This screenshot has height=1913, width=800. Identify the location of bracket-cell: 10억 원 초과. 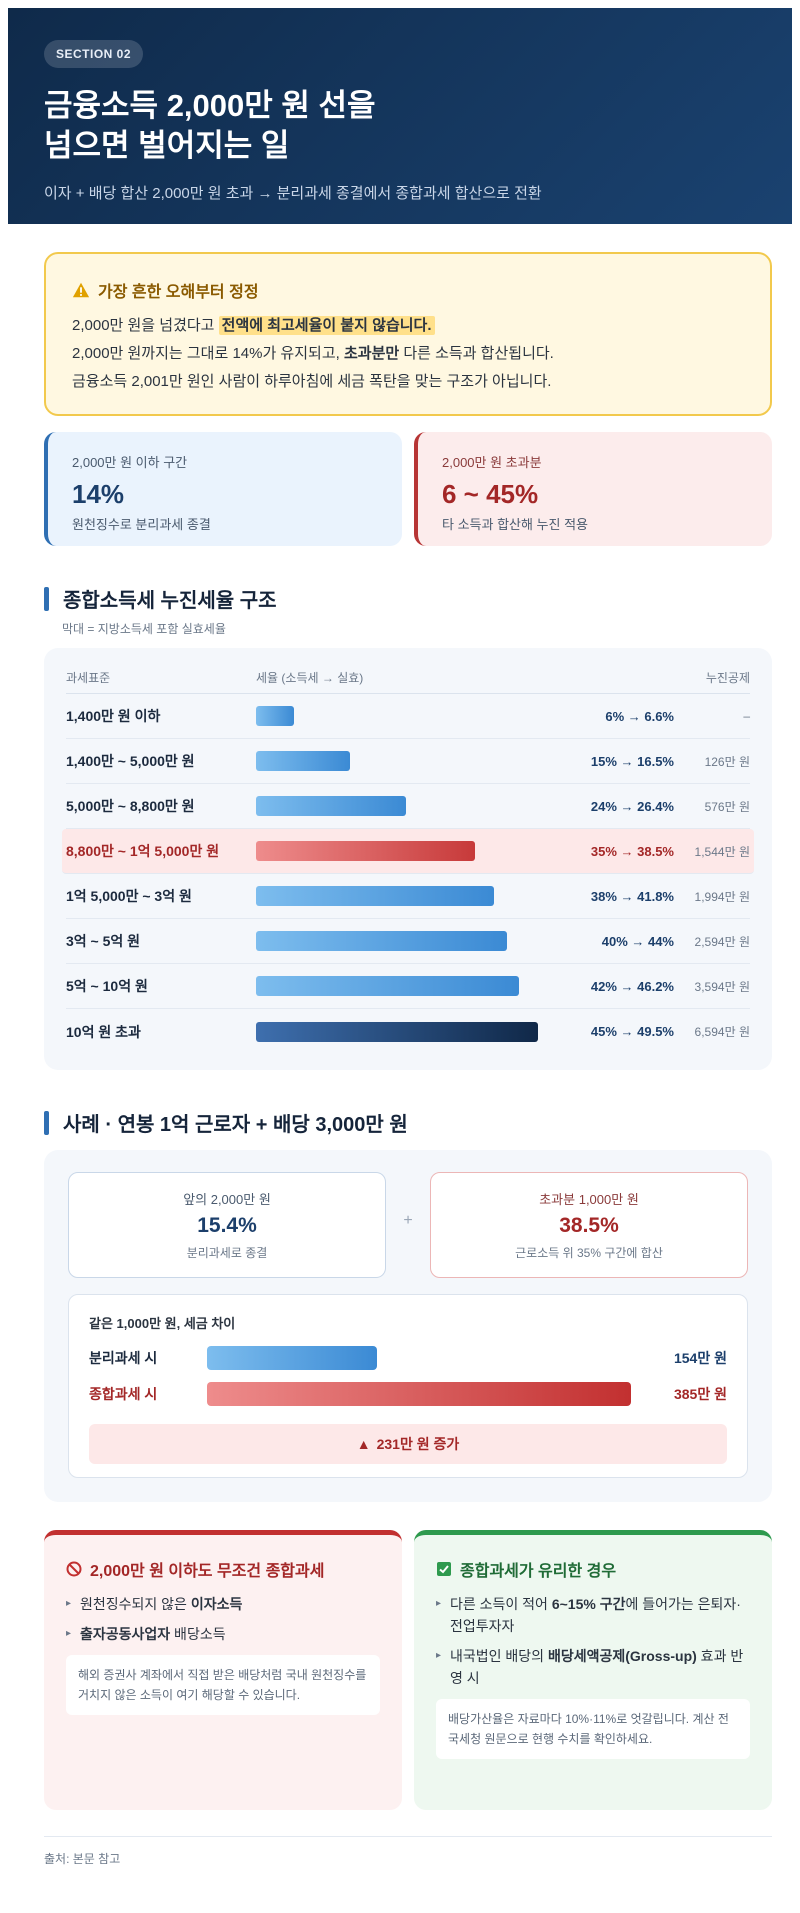
(103, 1031).